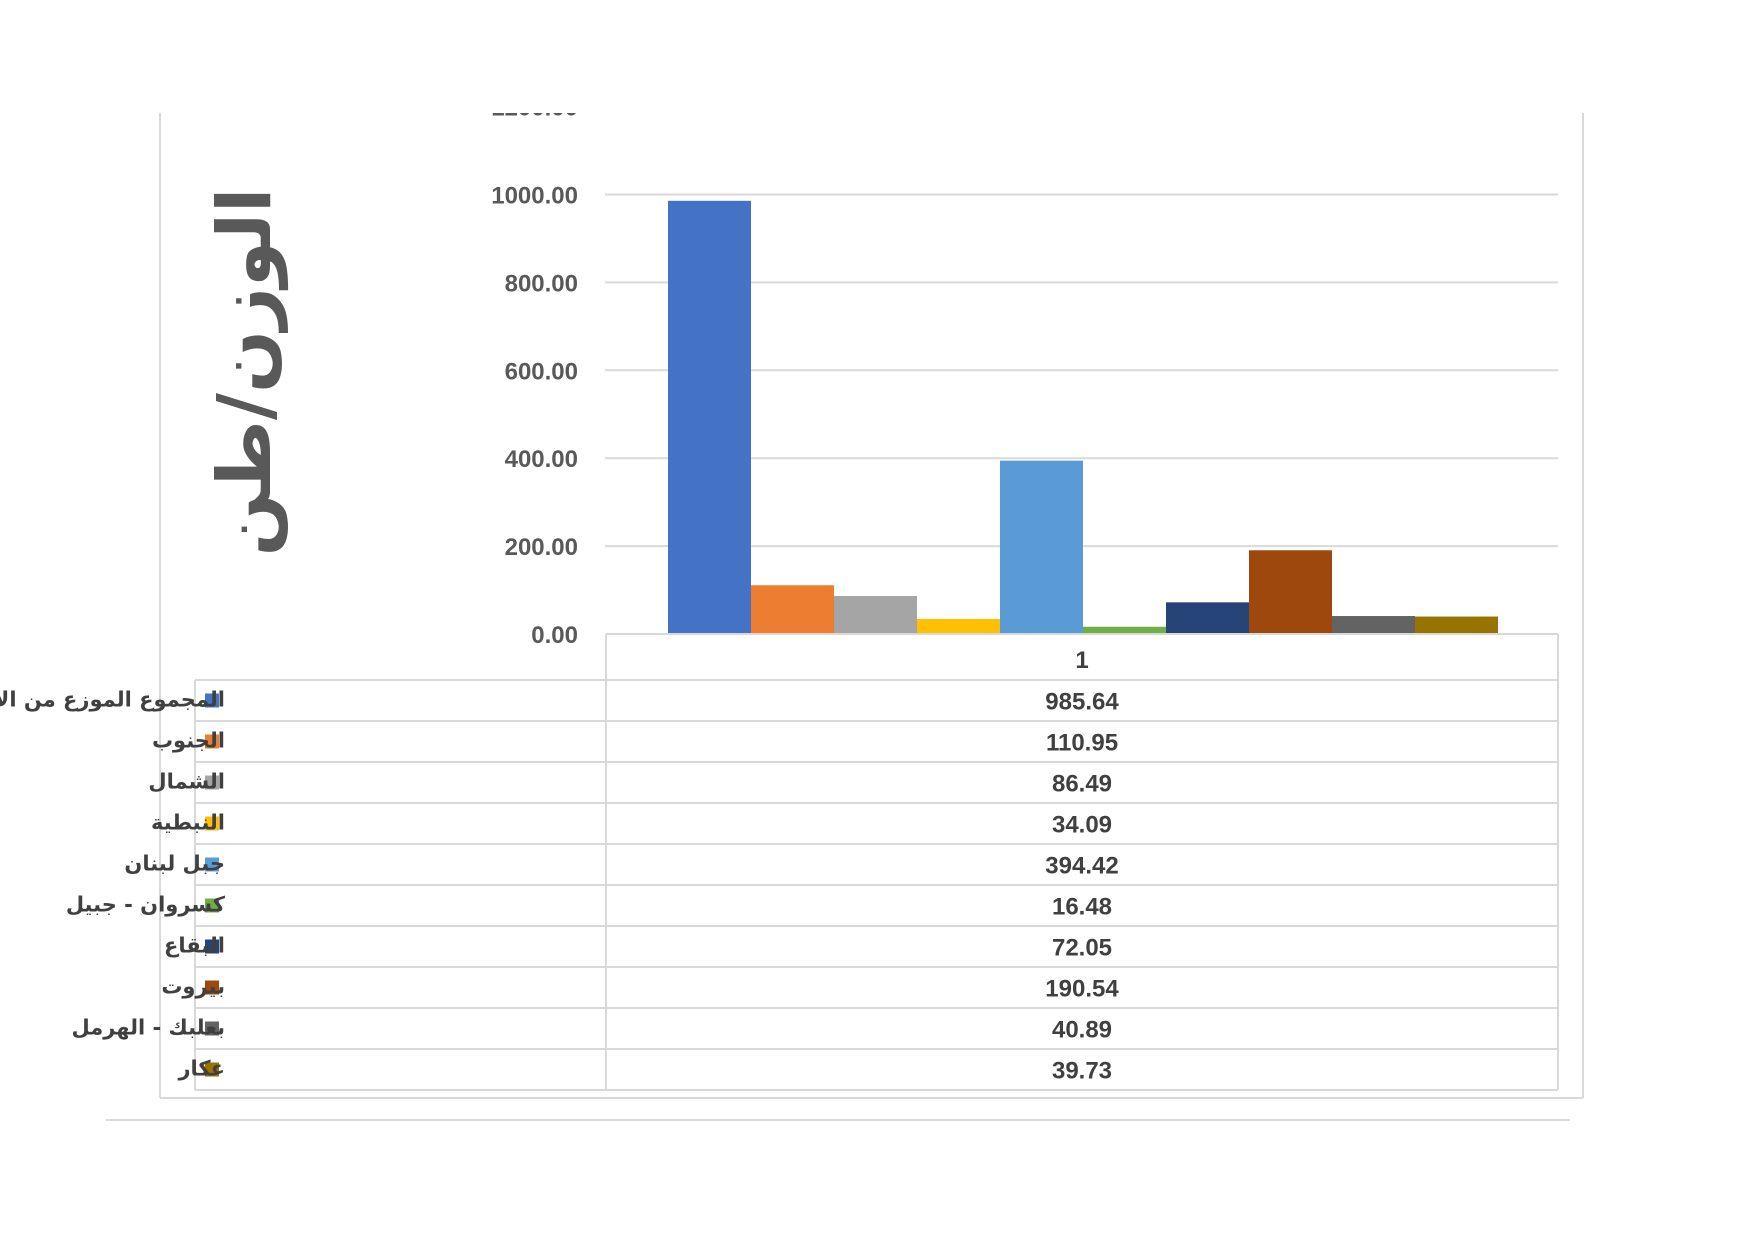 The width and height of the screenshot is (1753, 1240). What do you see at coordinates (148, 1028) in the screenshot?
I see `legend-label-9: بعلبك - الهرمل` at bounding box center [148, 1028].